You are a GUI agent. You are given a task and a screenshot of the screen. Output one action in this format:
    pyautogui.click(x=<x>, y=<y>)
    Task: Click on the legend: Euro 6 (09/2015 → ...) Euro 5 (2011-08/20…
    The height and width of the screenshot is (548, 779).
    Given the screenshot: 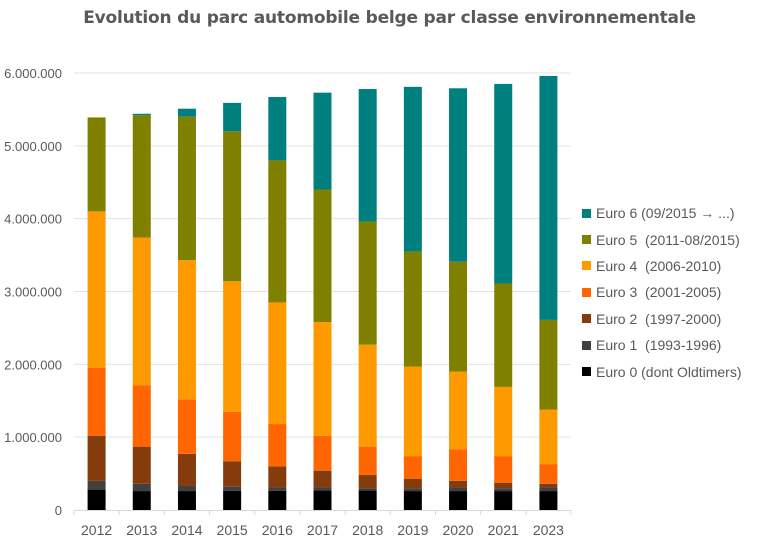 What is the action you would take?
    pyautogui.click(x=662, y=292)
    